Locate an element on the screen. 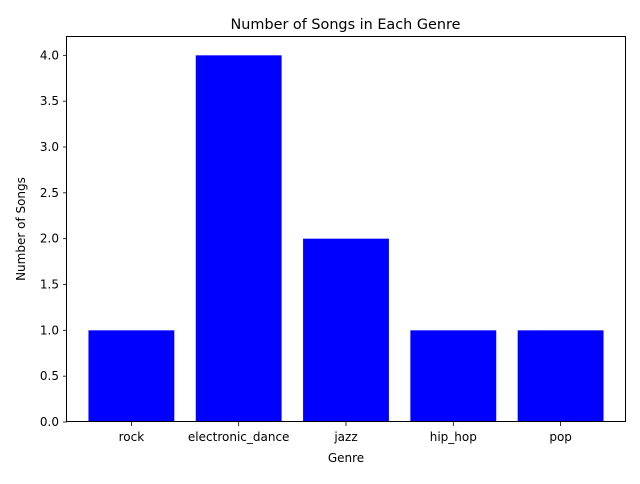 The height and width of the screenshot is (484, 640). y-tick-label: 1.0 is located at coordinates (49, 330).